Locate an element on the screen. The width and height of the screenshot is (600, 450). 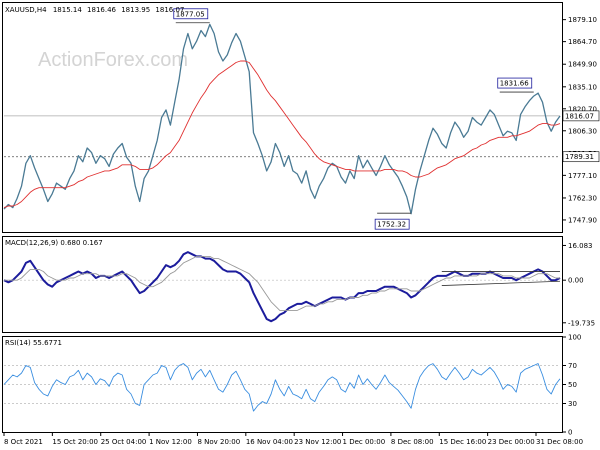
x-tick-label: 15 Dec 16:00 is located at coordinates (462, 442).